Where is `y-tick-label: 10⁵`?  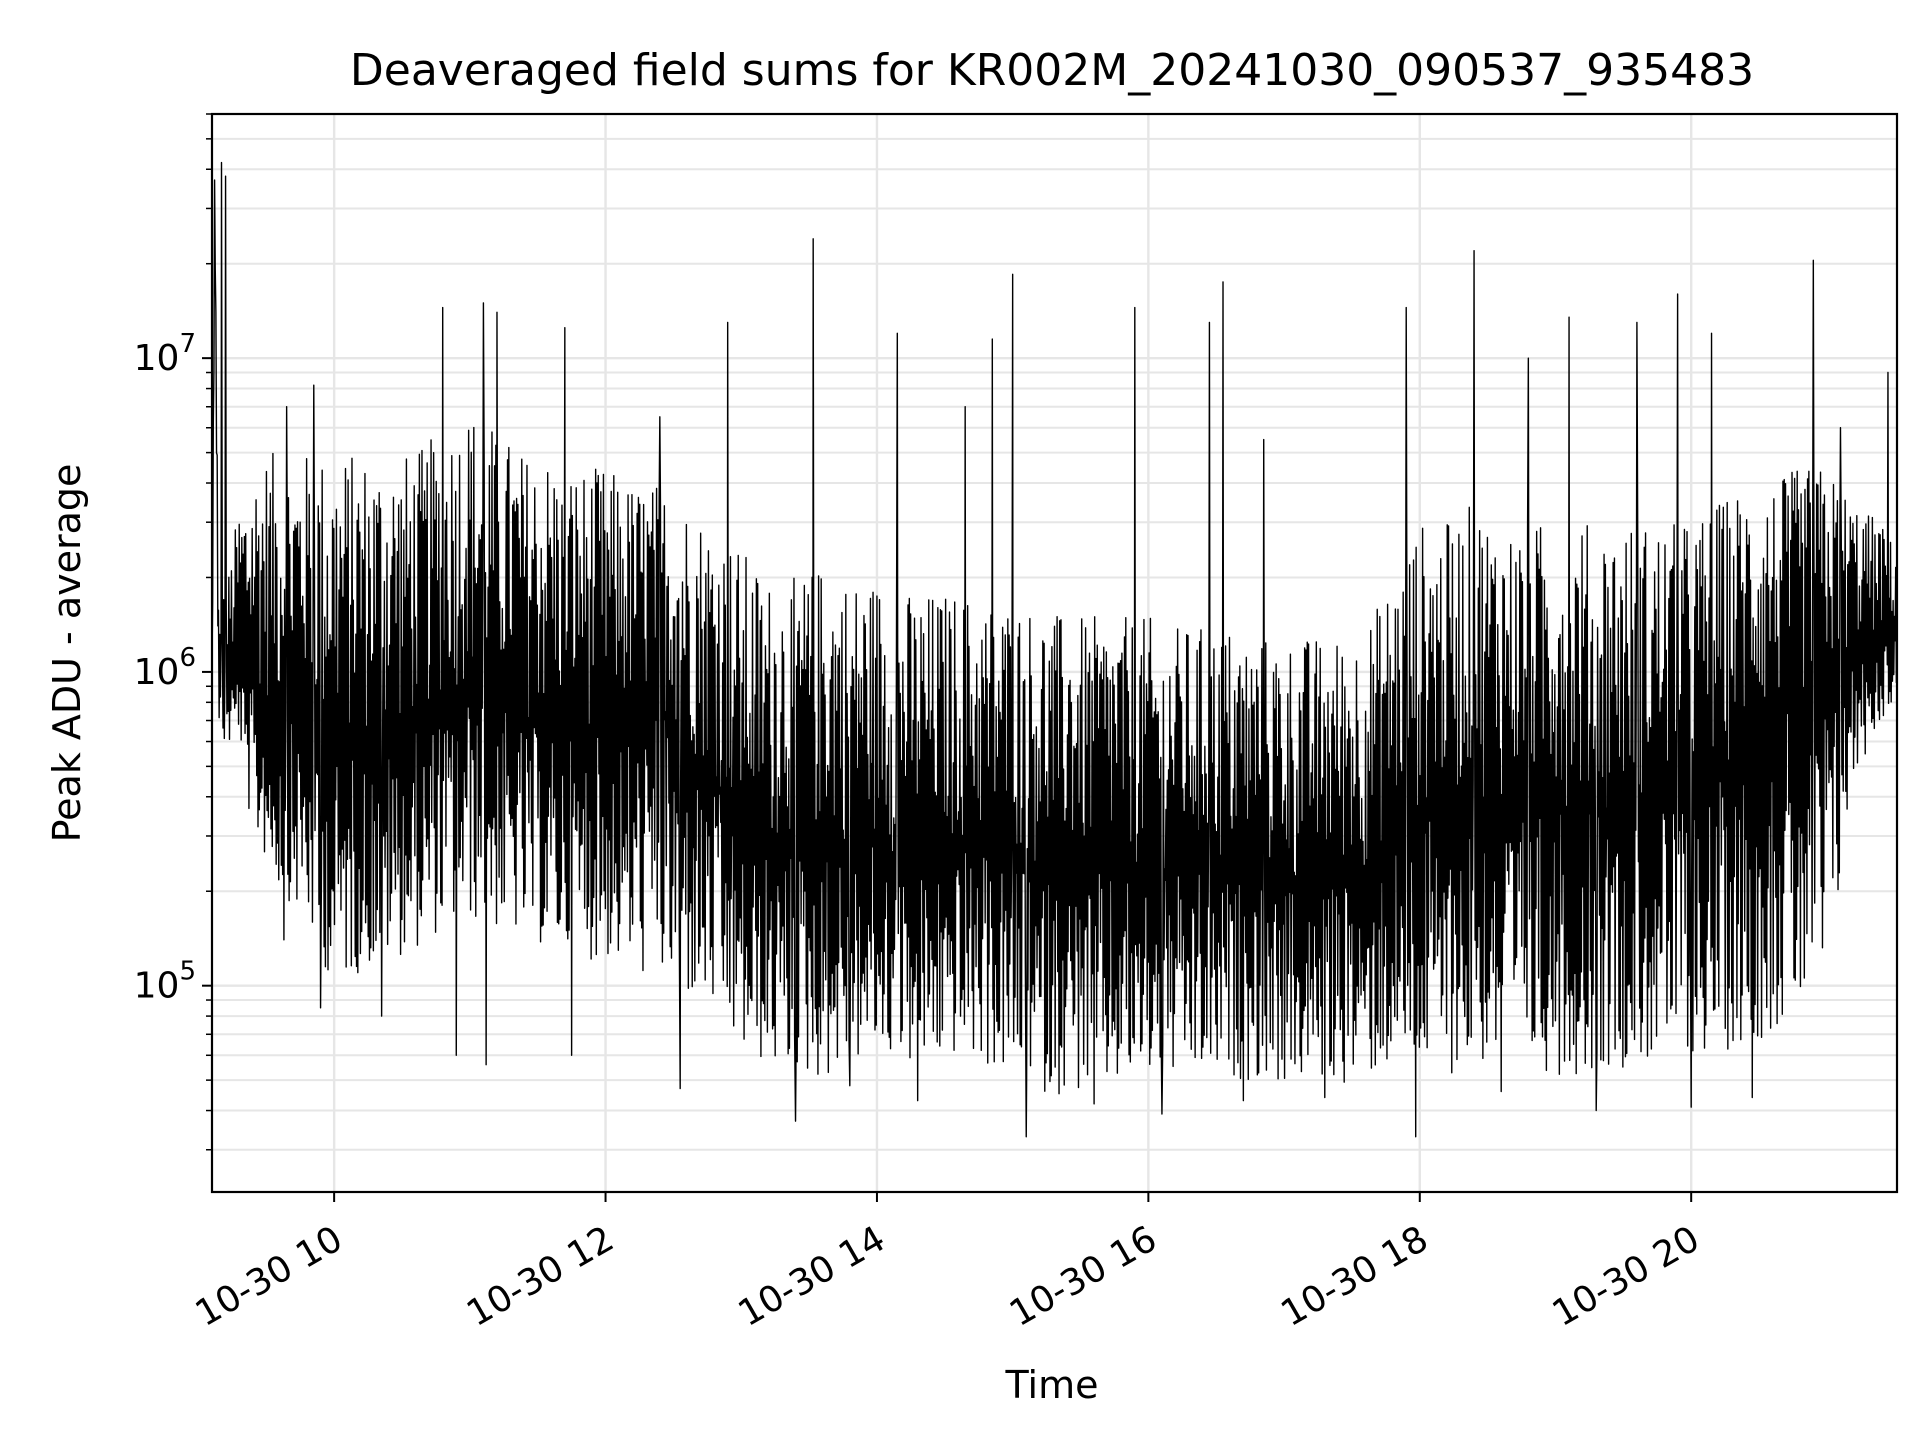 y-tick-label: 10⁵ is located at coordinates (165, 982).